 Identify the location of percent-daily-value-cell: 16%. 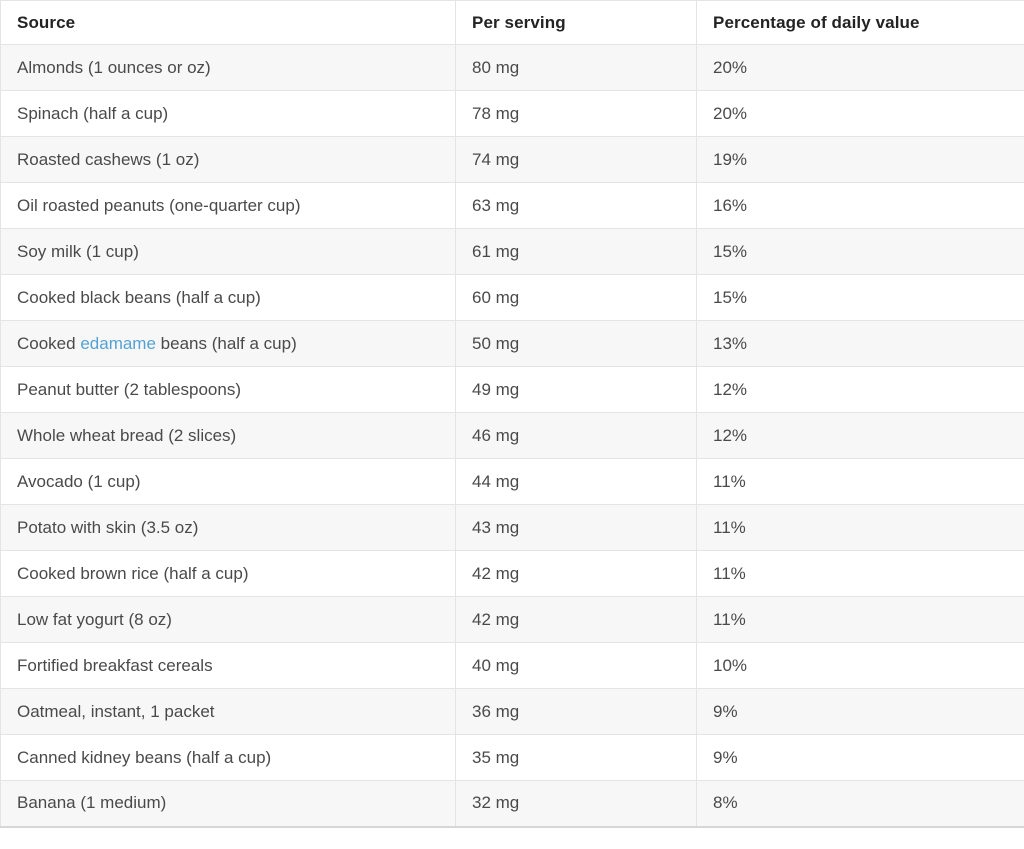
(860, 205).